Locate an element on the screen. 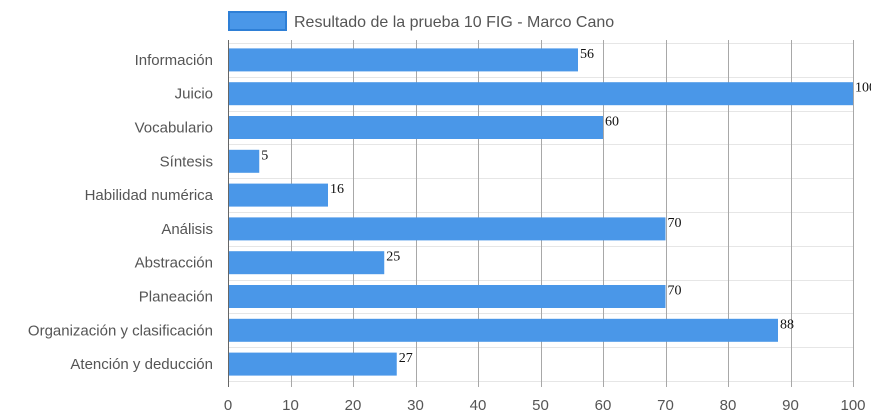 The image size is (871, 419). x-tick-label: 50 is located at coordinates (540, 405).